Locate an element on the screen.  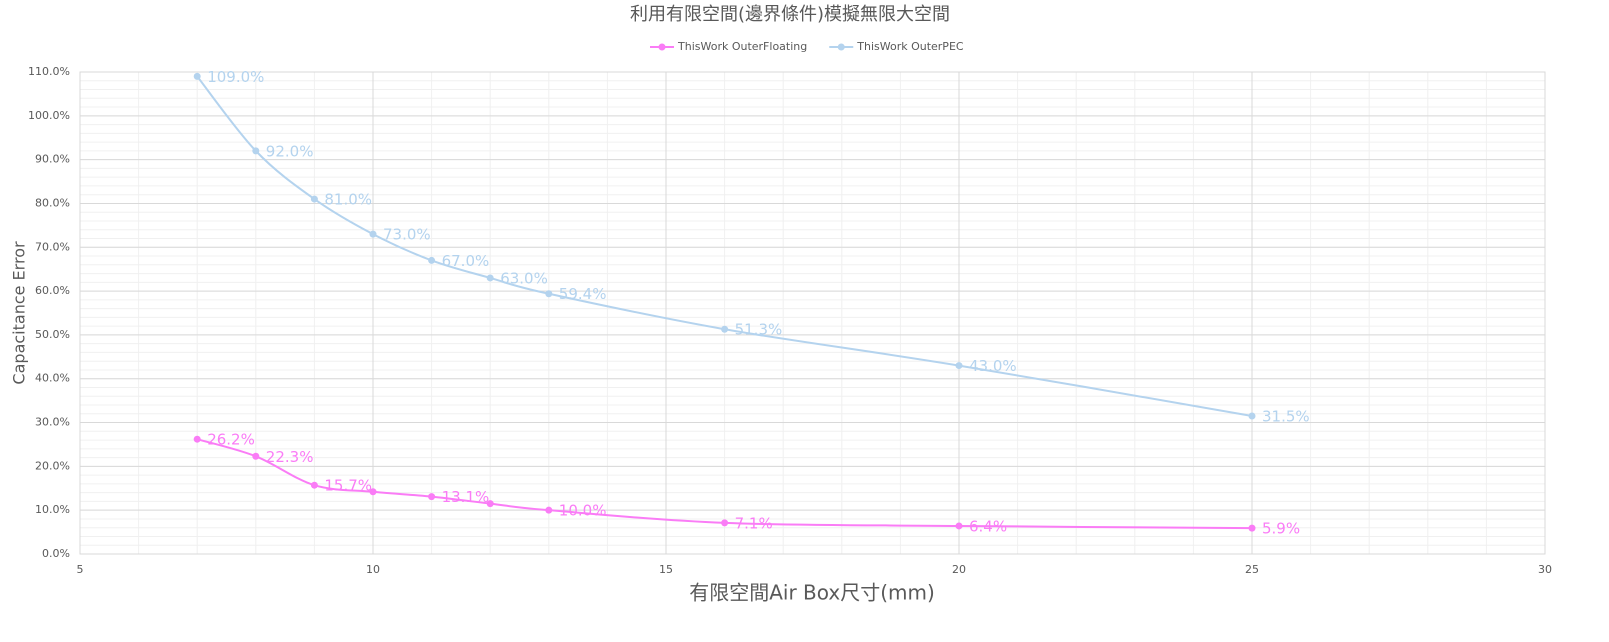
y-tick-label: 20.0% is located at coordinates (52, 465).